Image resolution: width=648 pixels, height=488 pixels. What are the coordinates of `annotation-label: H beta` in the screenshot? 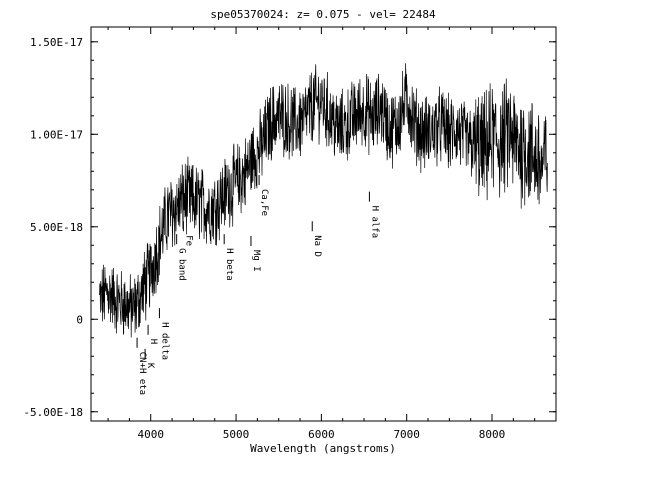 It's located at (229, 264).